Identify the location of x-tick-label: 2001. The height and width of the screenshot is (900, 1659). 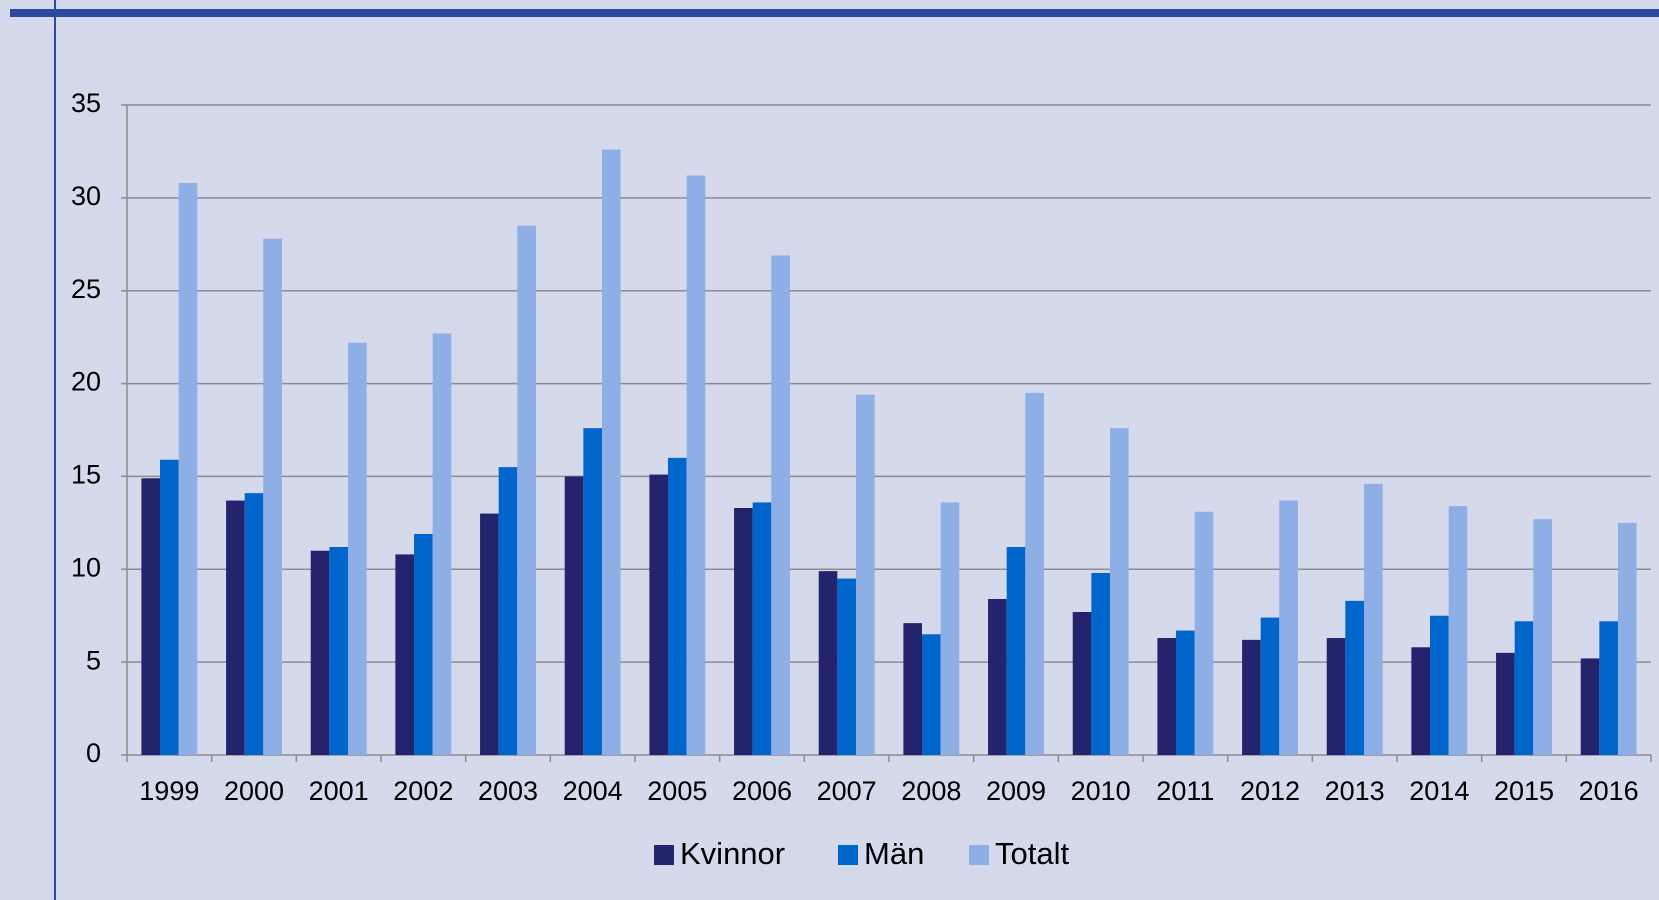
(339, 791).